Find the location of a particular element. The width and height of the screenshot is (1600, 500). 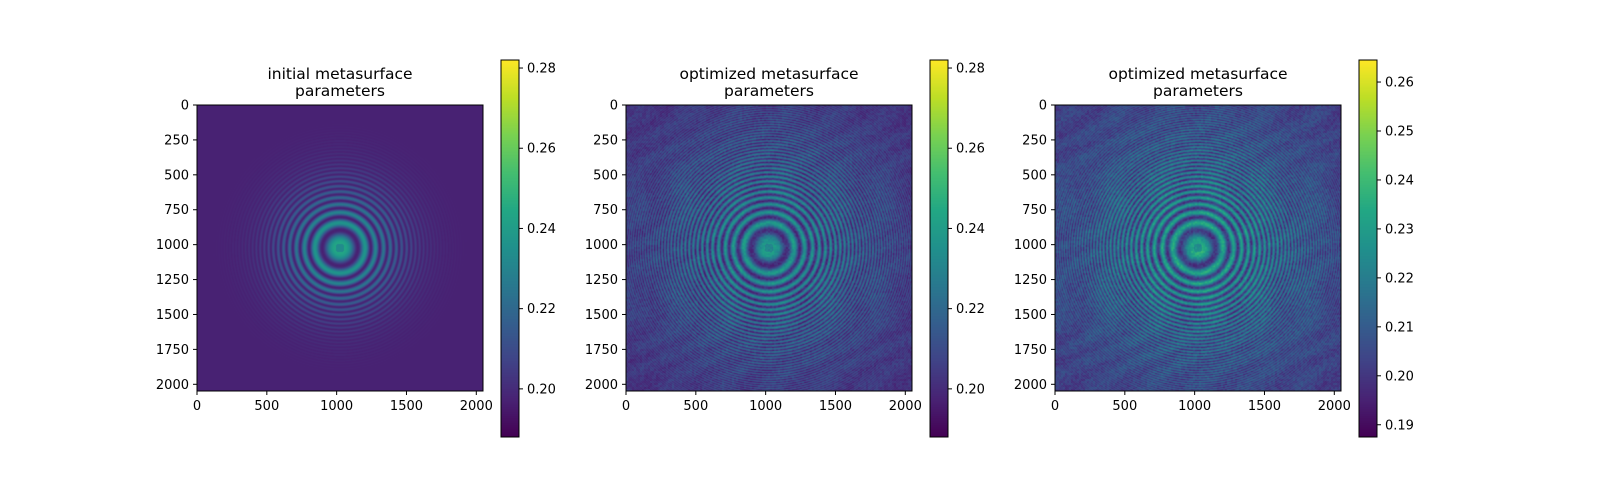

colorbar-tick-label: 0.23 is located at coordinates (1399, 229).